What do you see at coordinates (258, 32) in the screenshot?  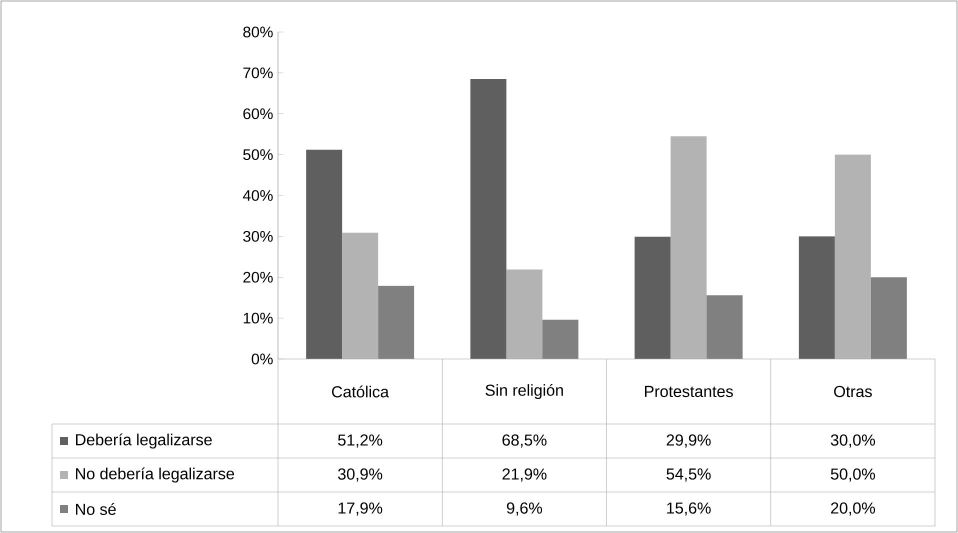 I see `y-tick-label: 80%` at bounding box center [258, 32].